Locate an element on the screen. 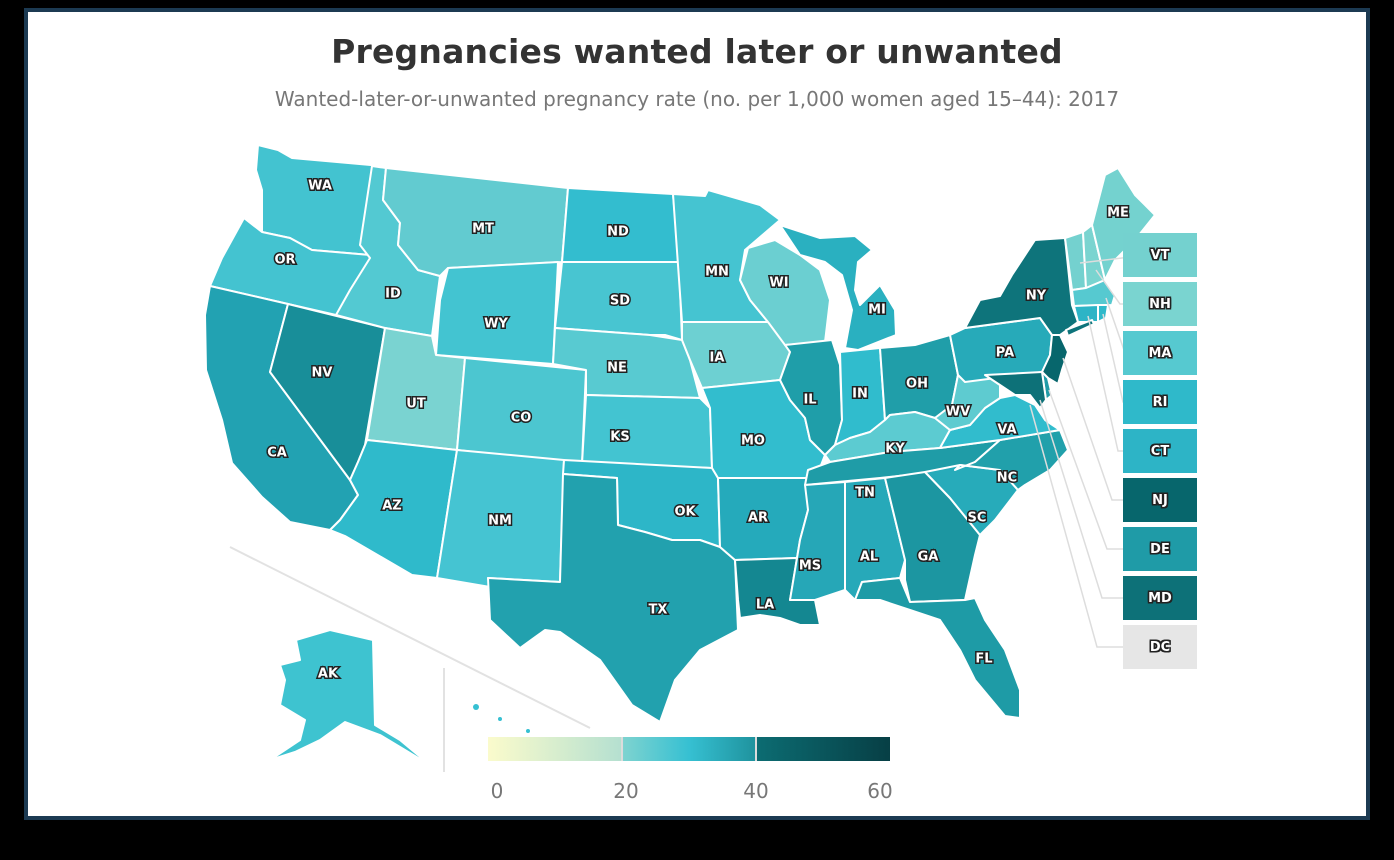 Image resolution: width=1394 pixels, height=860 pixels. callout-label-ma: MA is located at coordinates (1160, 353).